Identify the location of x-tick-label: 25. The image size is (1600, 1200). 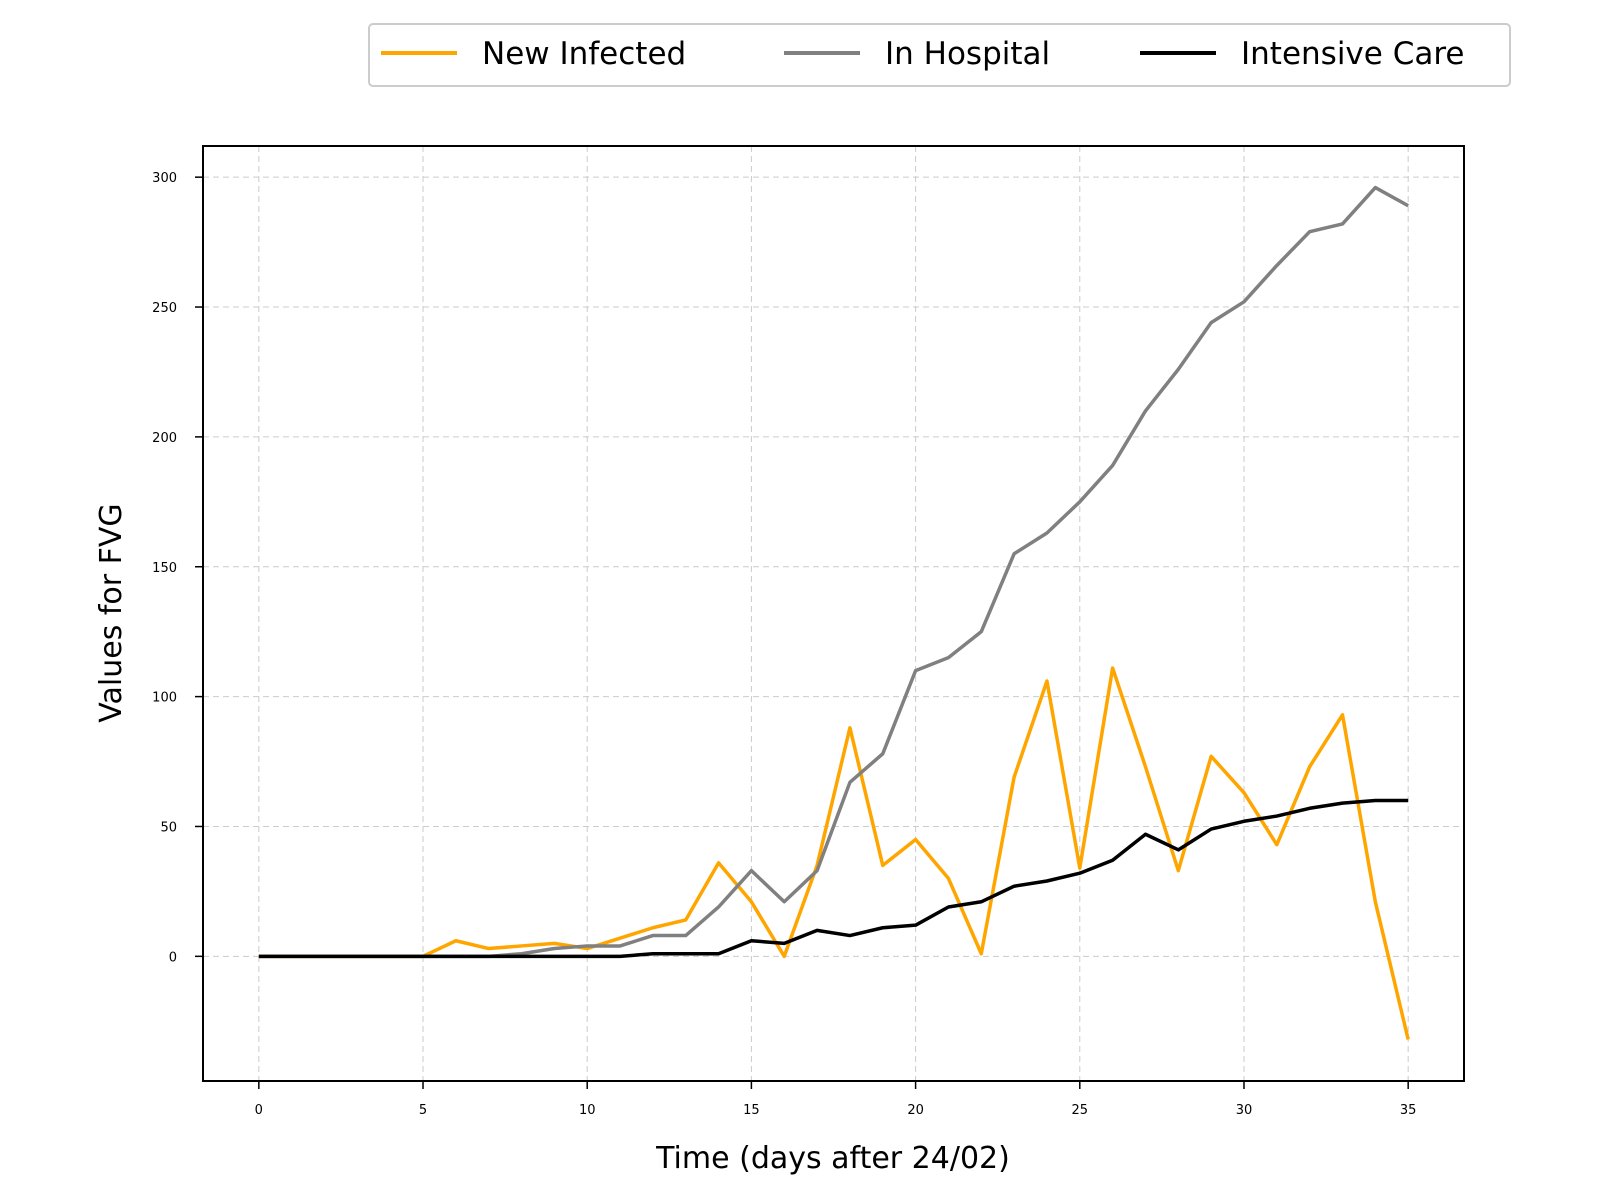
(1080, 1110).